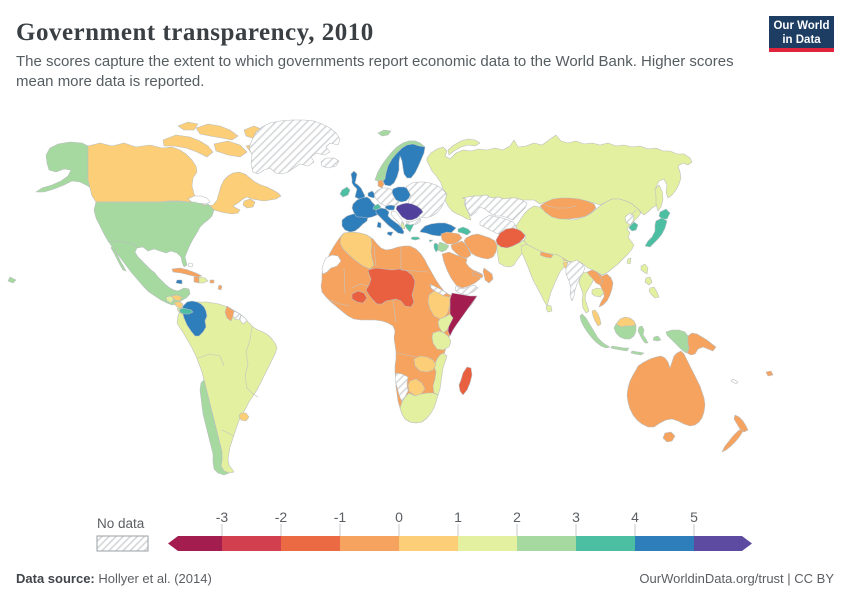  Describe the element at coordinates (458, 517) in the screenshot. I see `svg-text: 1` at that location.